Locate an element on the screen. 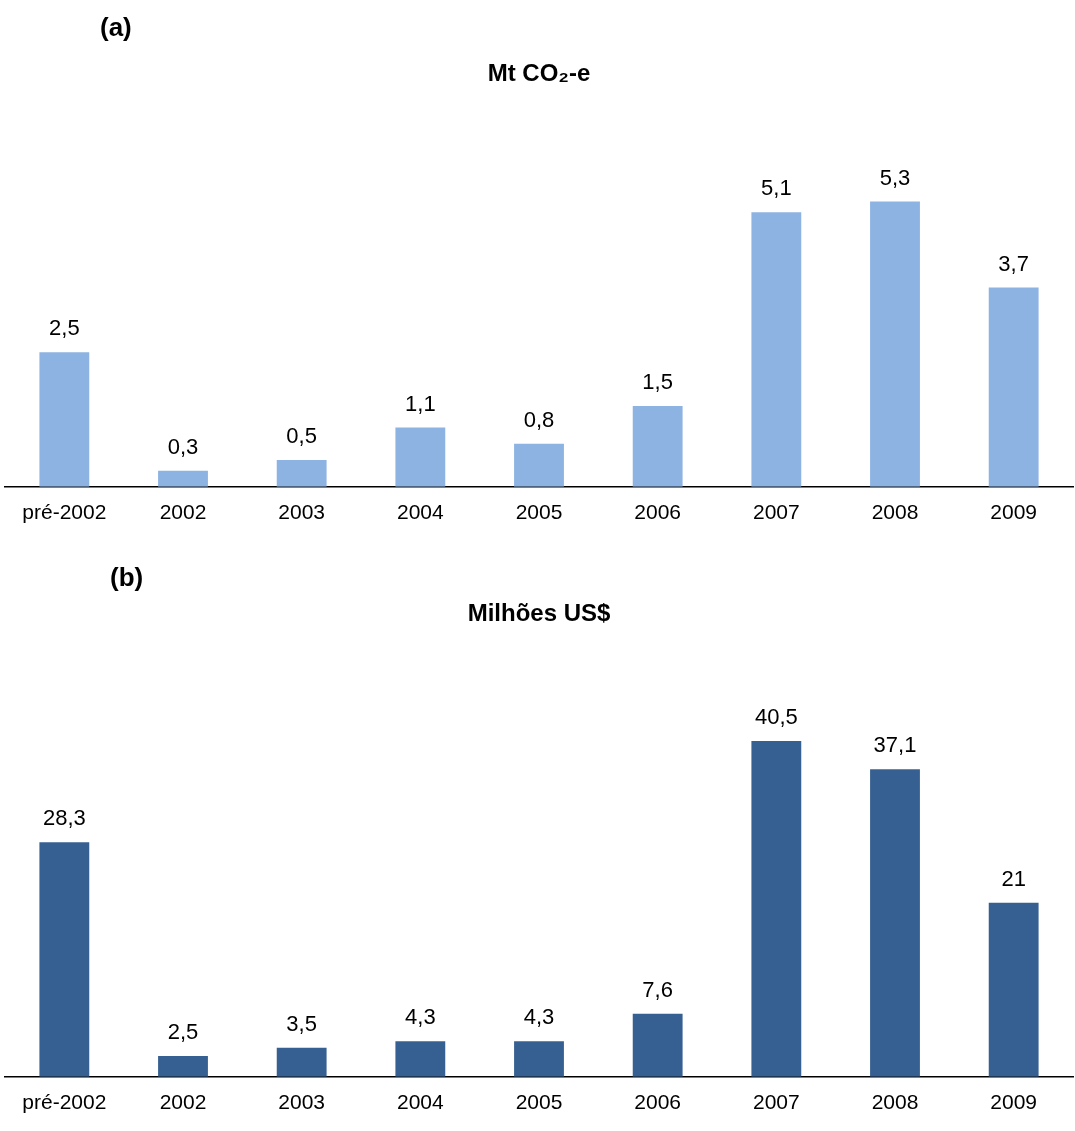  data-label: 1,5 is located at coordinates (657, 382).